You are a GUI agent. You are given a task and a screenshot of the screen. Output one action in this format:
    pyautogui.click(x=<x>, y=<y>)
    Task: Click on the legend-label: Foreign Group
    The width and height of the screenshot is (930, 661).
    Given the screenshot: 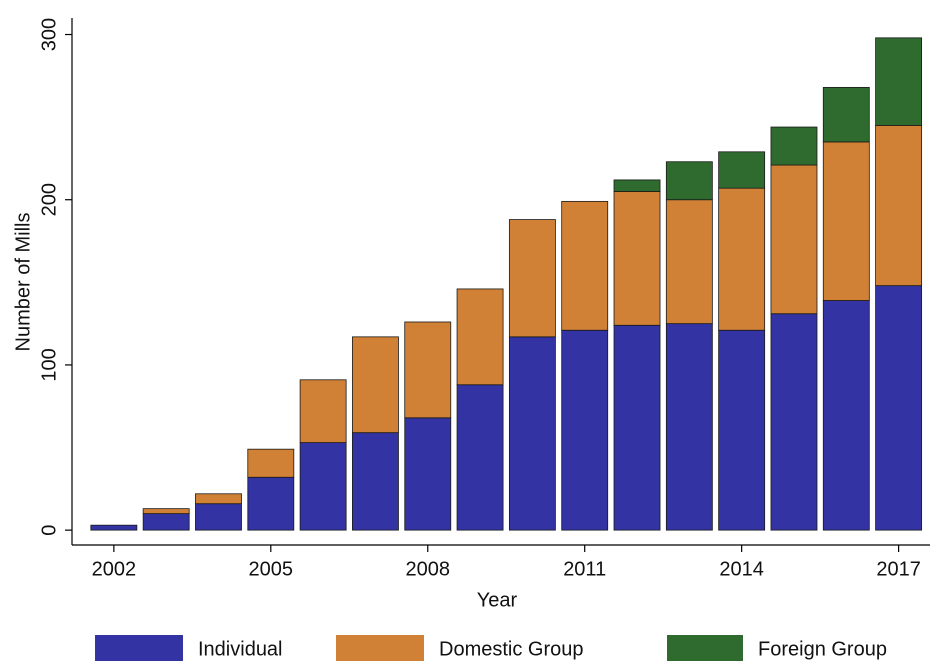 What is the action you would take?
    pyautogui.click(x=822, y=649)
    